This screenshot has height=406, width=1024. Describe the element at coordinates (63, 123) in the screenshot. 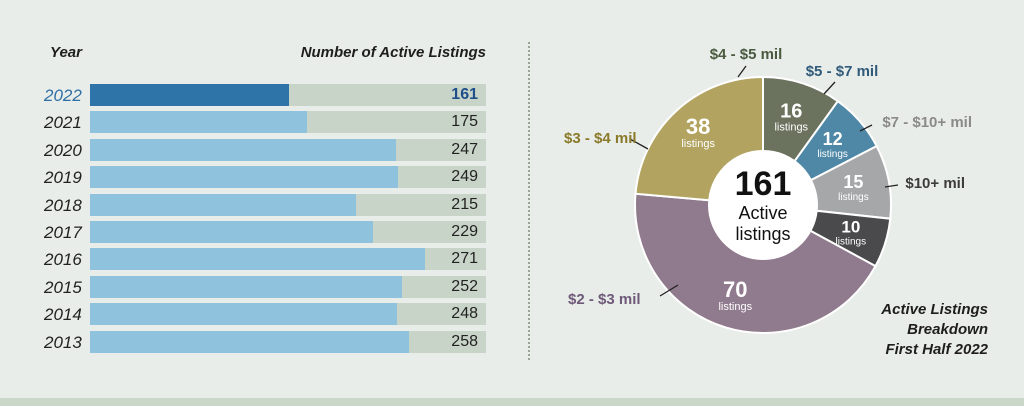

I see `year-label: 2021` at that location.